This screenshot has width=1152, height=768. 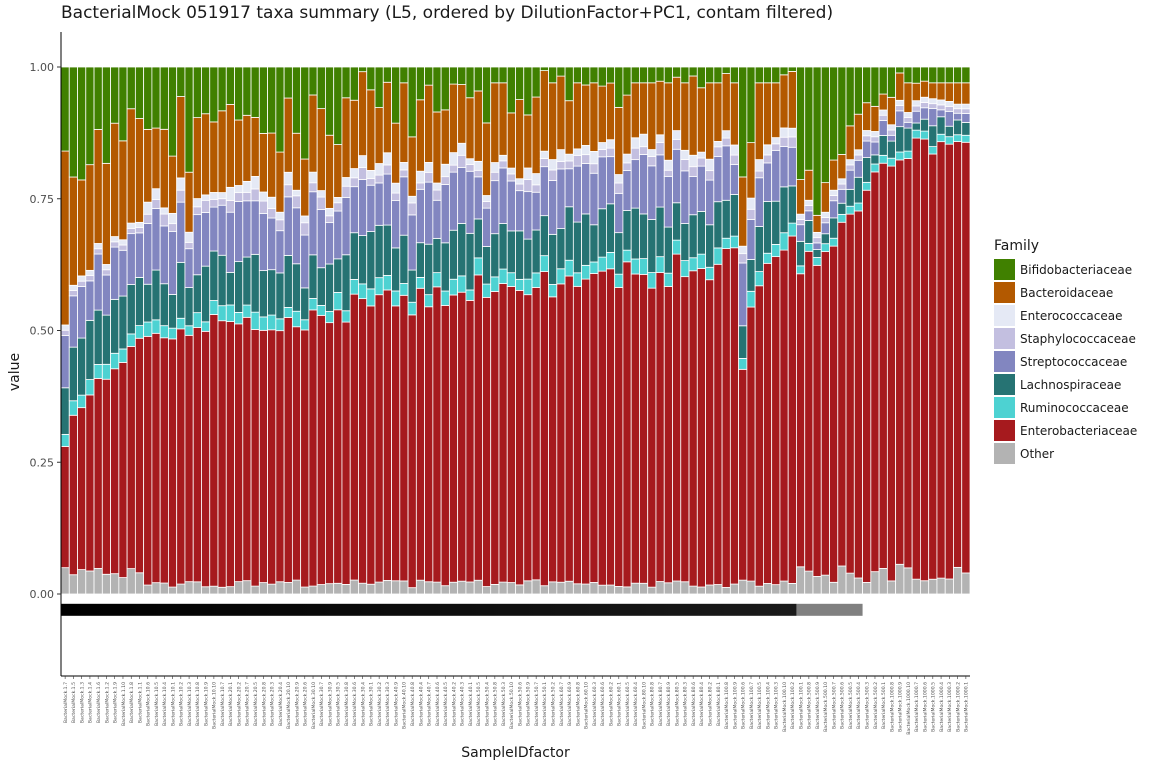 What do you see at coordinates (1065, 269) in the screenshot?
I see `legend-item: Bifidobacteriaceae` at bounding box center [1065, 269].